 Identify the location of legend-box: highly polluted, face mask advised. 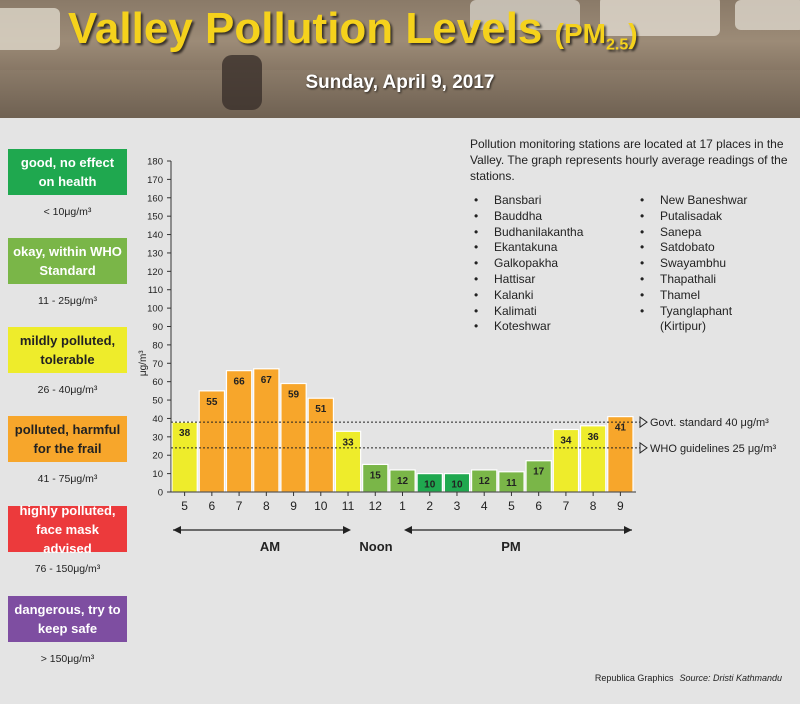
(67, 529).